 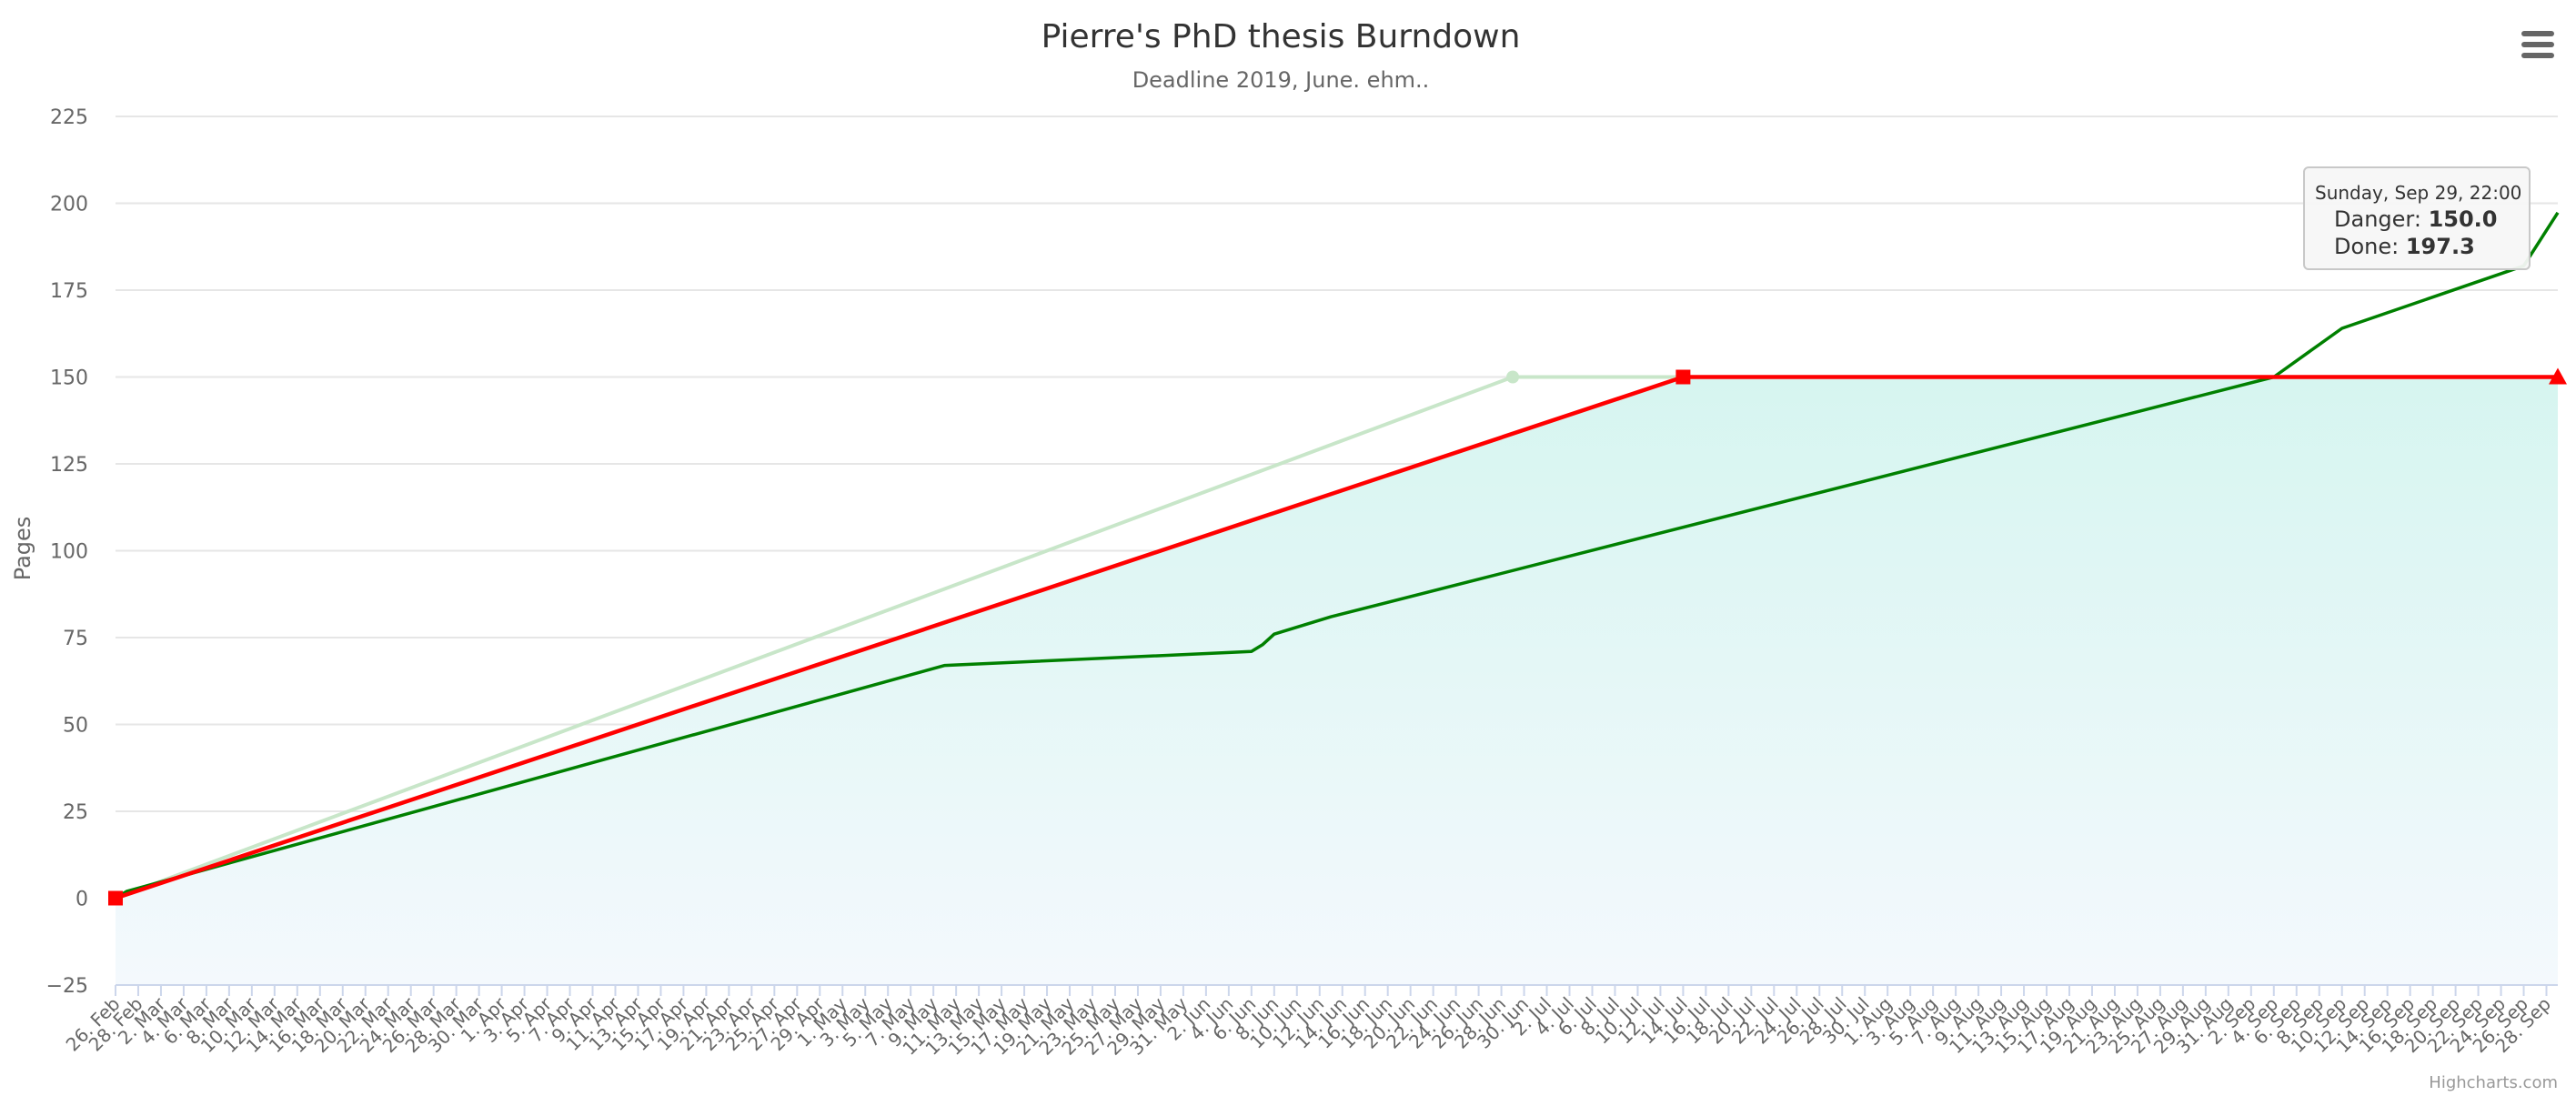 I want to click on tooltip-done-row: Done: 197.3, so click(x=2404, y=247).